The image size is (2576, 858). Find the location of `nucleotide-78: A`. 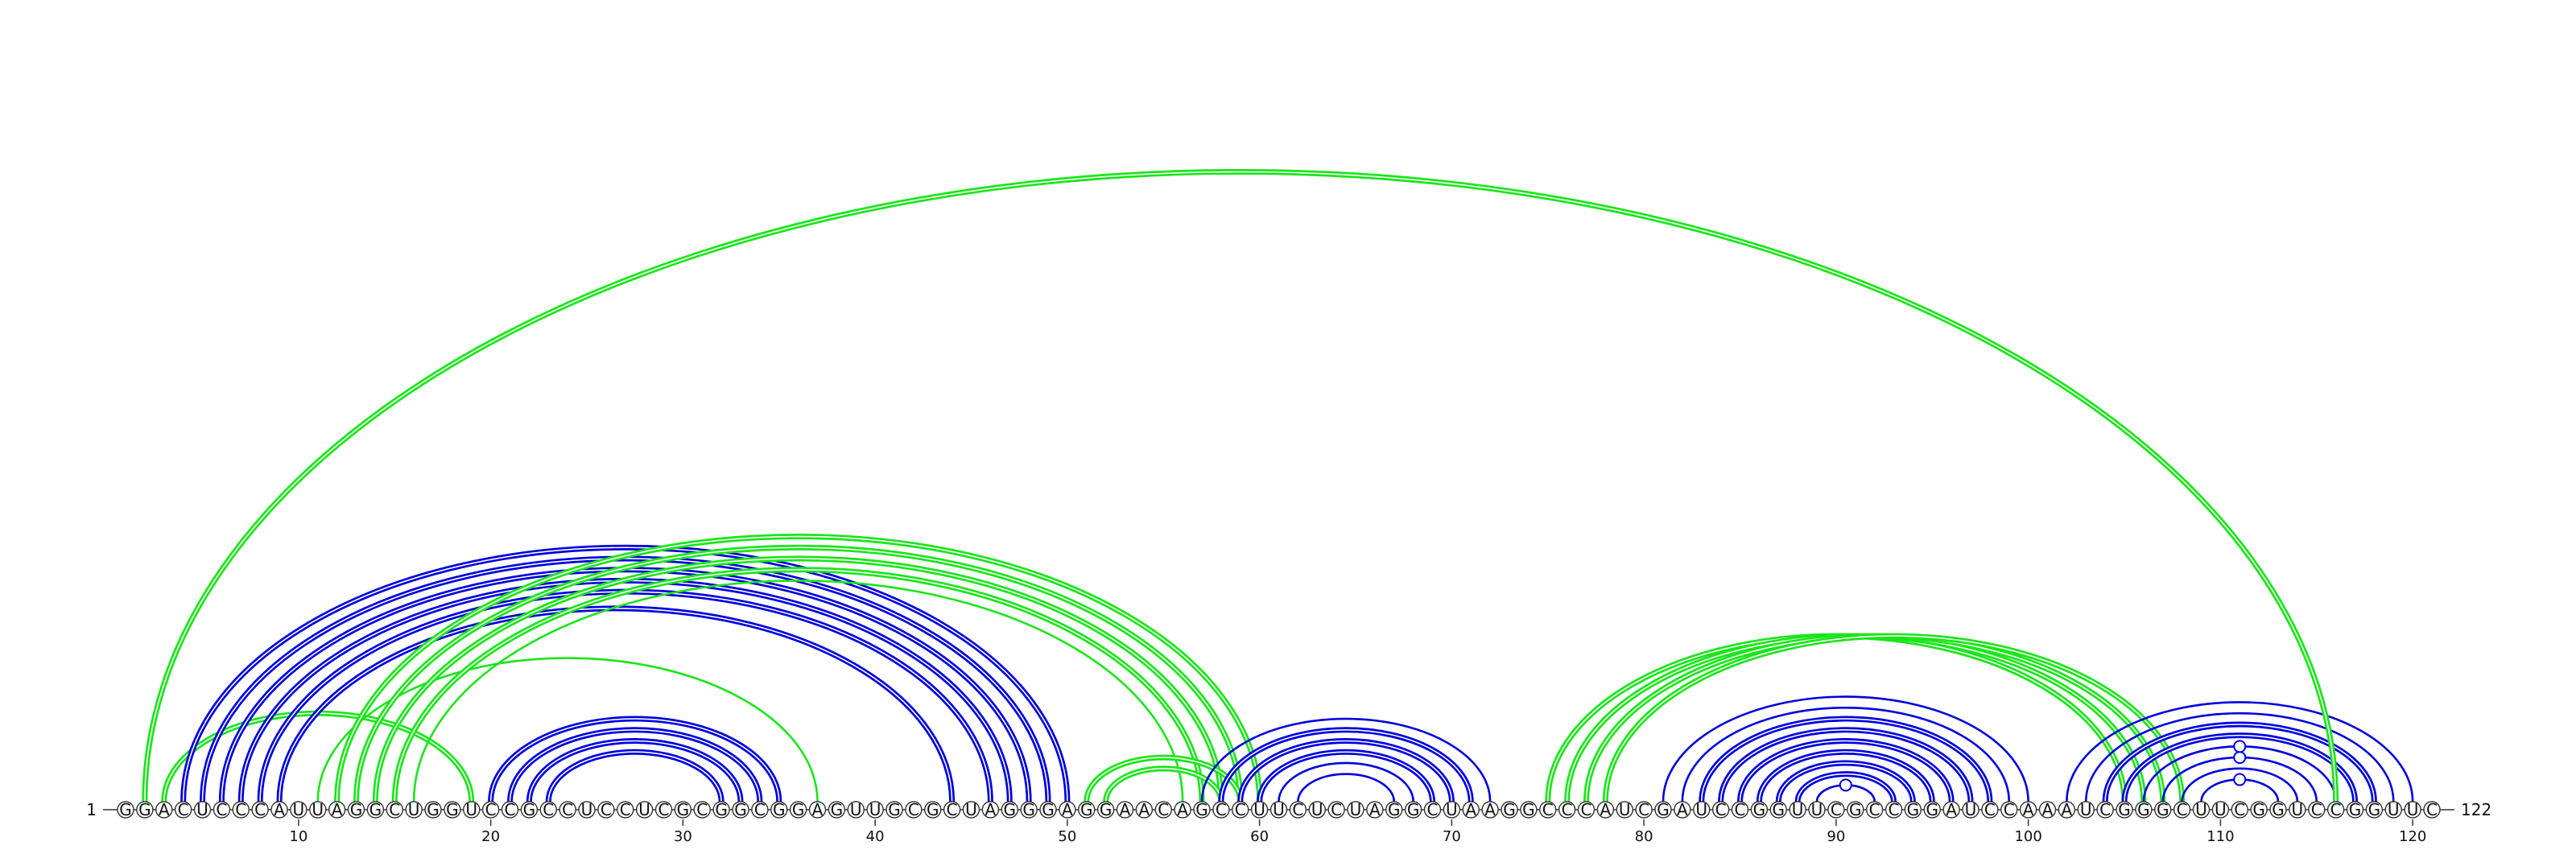

nucleotide-78: A is located at coordinates (1605, 809).